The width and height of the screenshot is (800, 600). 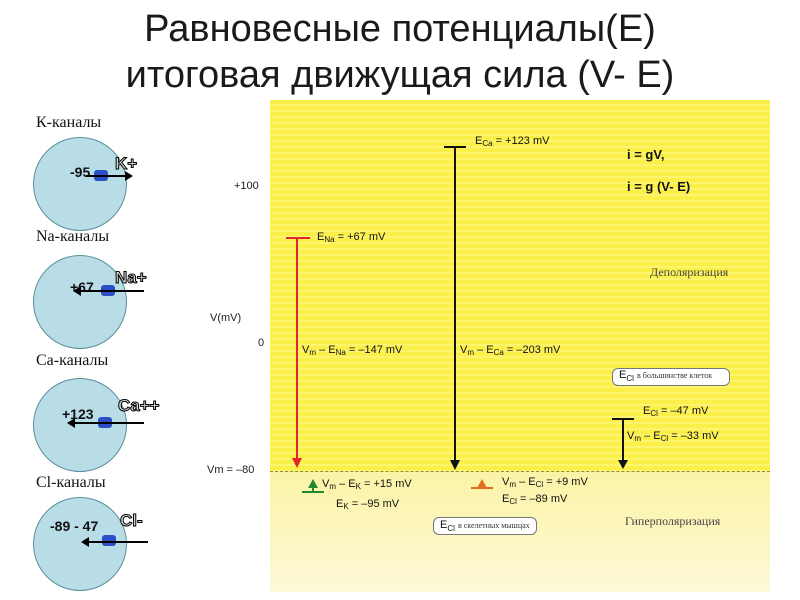 What do you see at coordinates (261, 343) in the screenshot?
I see `axis-zero: 0` at bounding box center [261, 343].